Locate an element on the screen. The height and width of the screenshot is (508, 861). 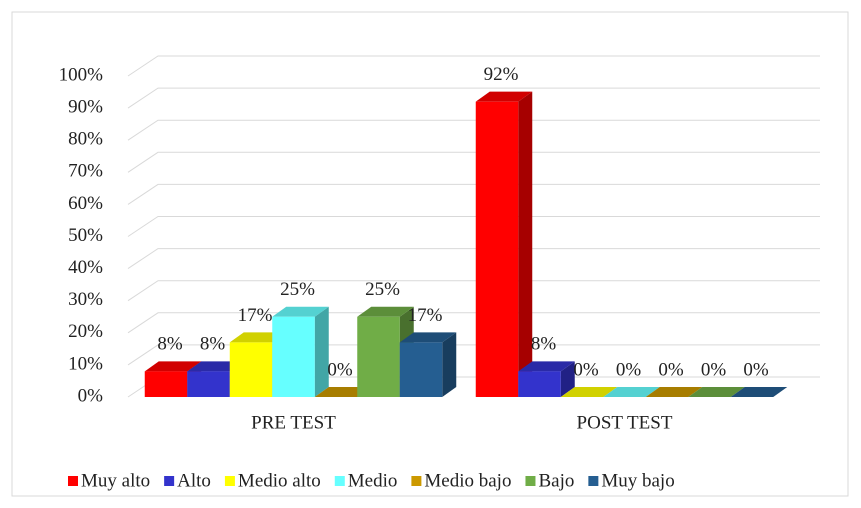
legend-label: Alto is located at coordinates (194, 480).